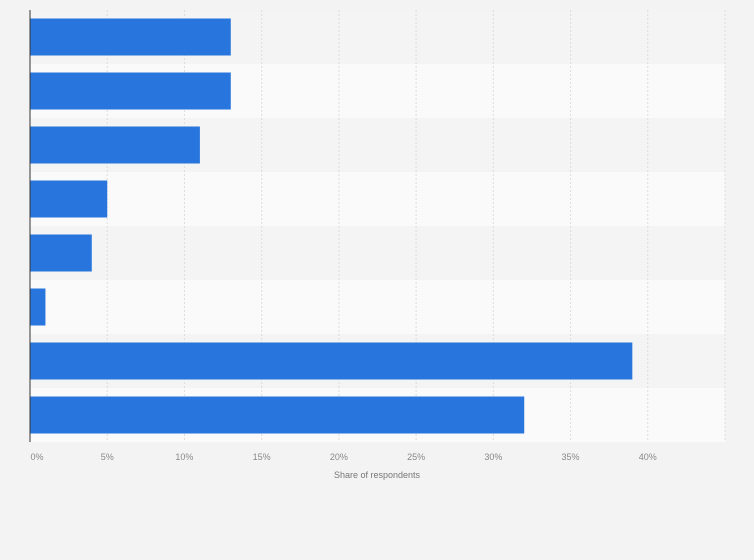 The height and width of the screenshot is (560, 754). I want to click on x-tick-label: 5%, so click(107, 457).